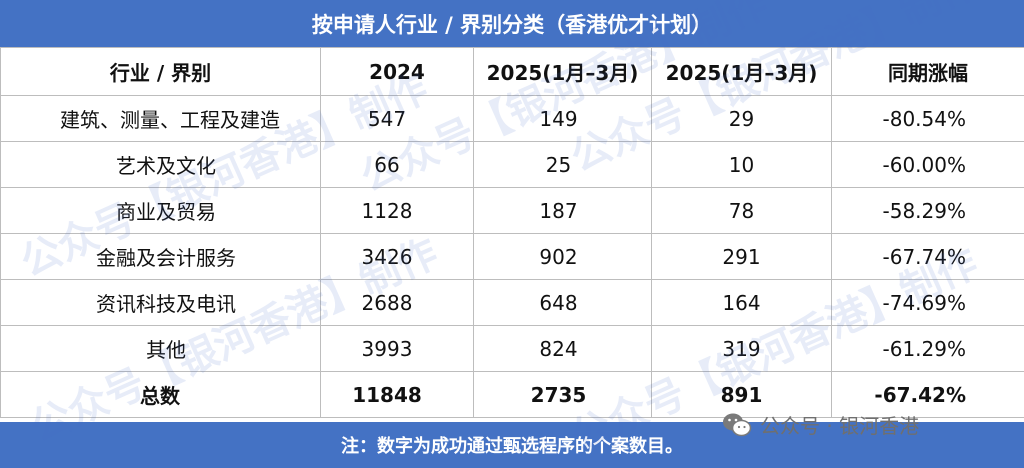  I want to click on table-row: 资讯科技及电讯 2688 648 164 -74.69%, so click(512, 302).